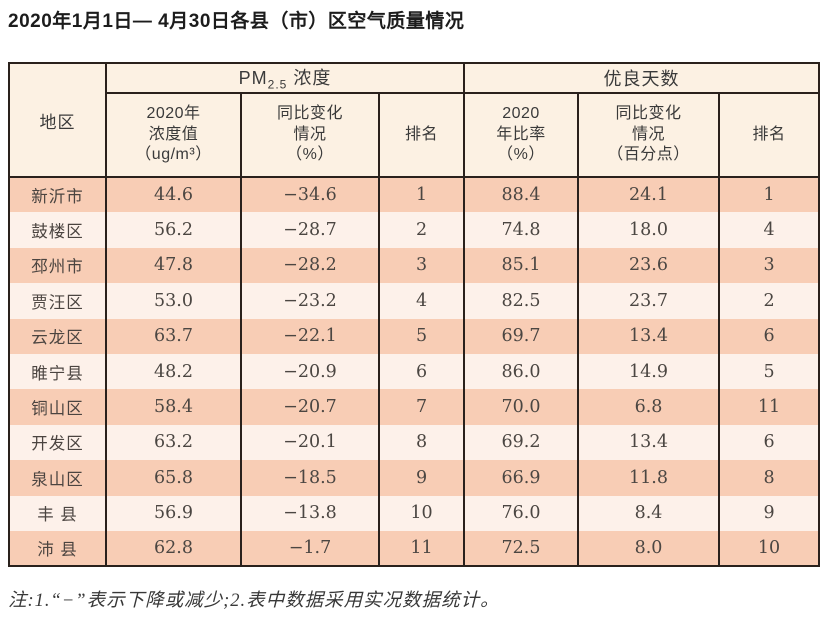 This screenshot has width=825, height=620. Describe the element at coordinates (421, 265) in the screenshot. I see `pm-rank-cell: 3` at that location.